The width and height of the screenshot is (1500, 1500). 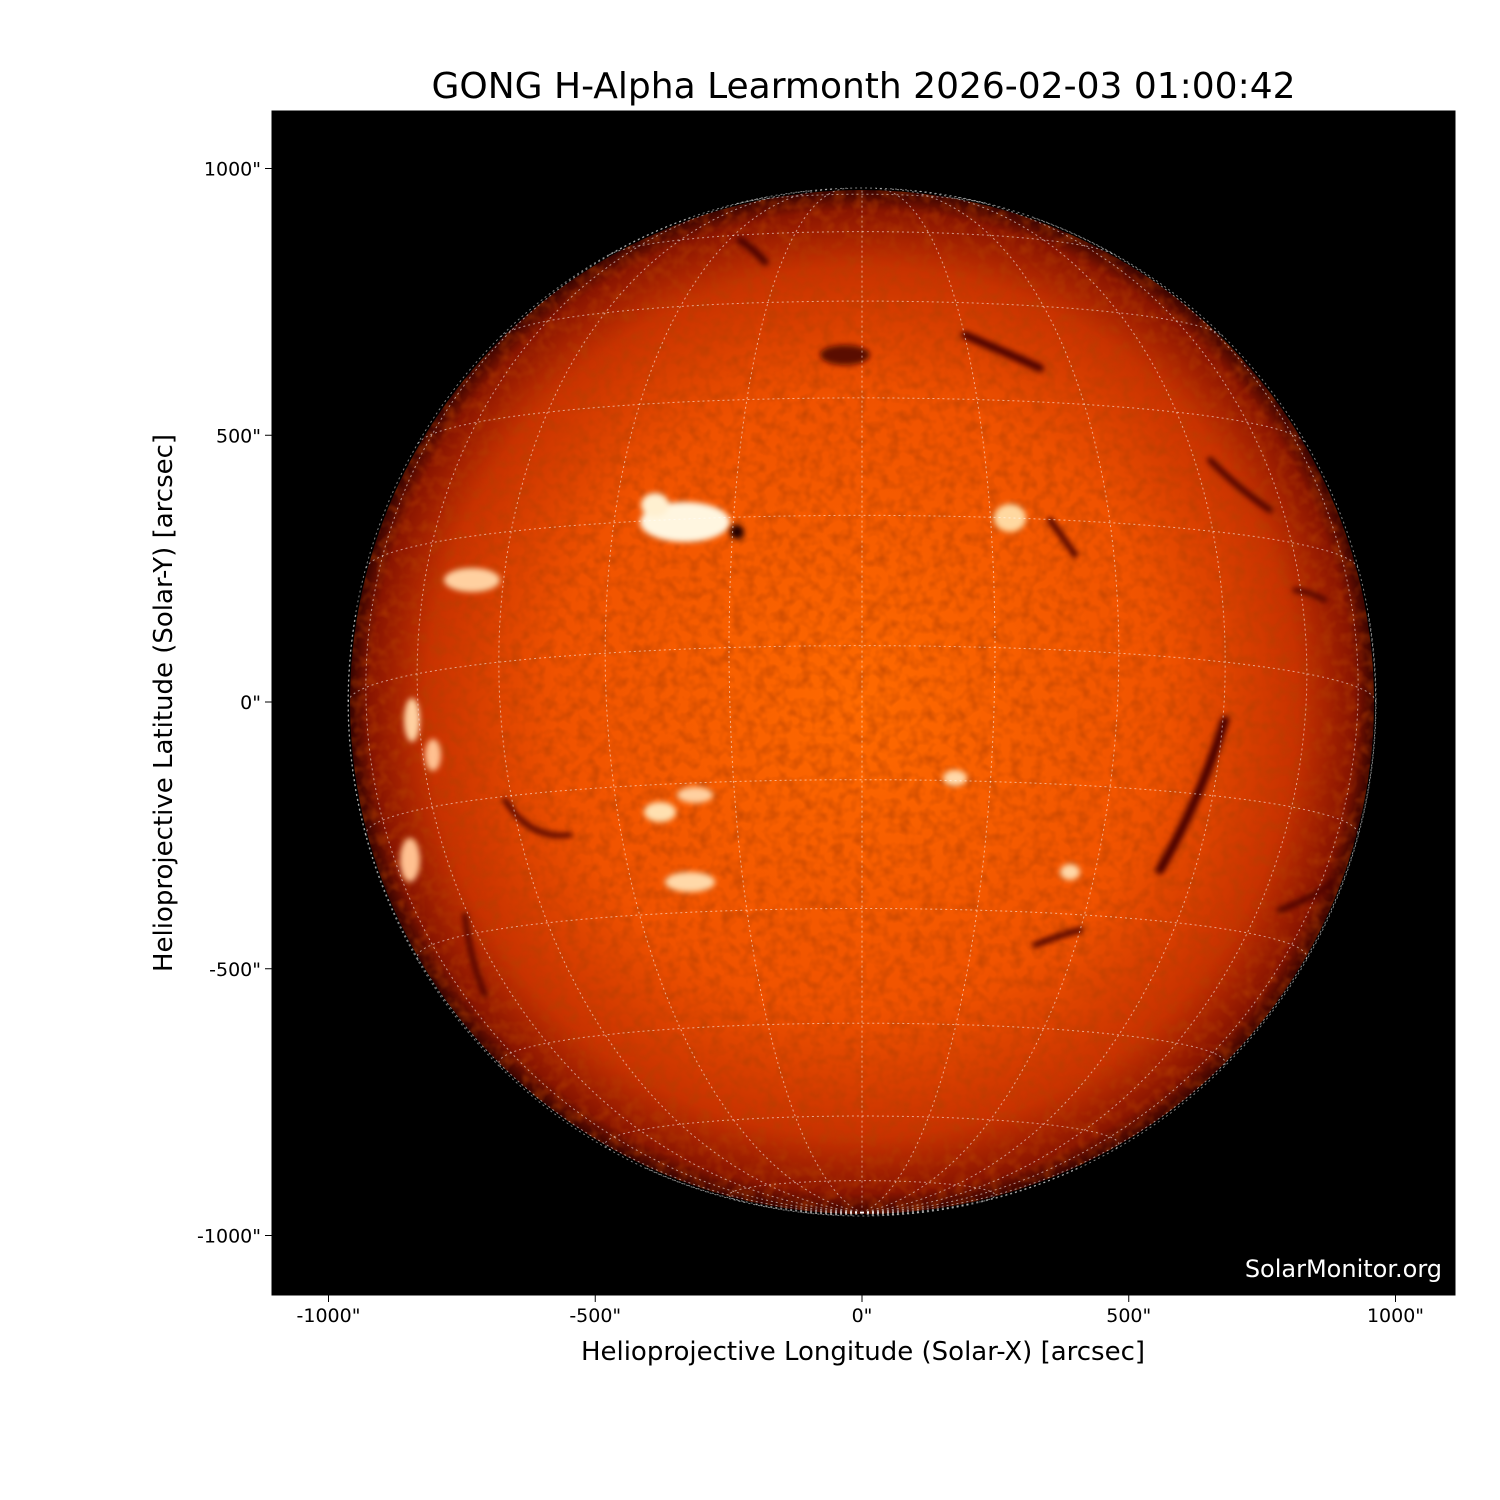 I want to click on watermark: SolarMonitor.org, so click(x=1343, y=1269).